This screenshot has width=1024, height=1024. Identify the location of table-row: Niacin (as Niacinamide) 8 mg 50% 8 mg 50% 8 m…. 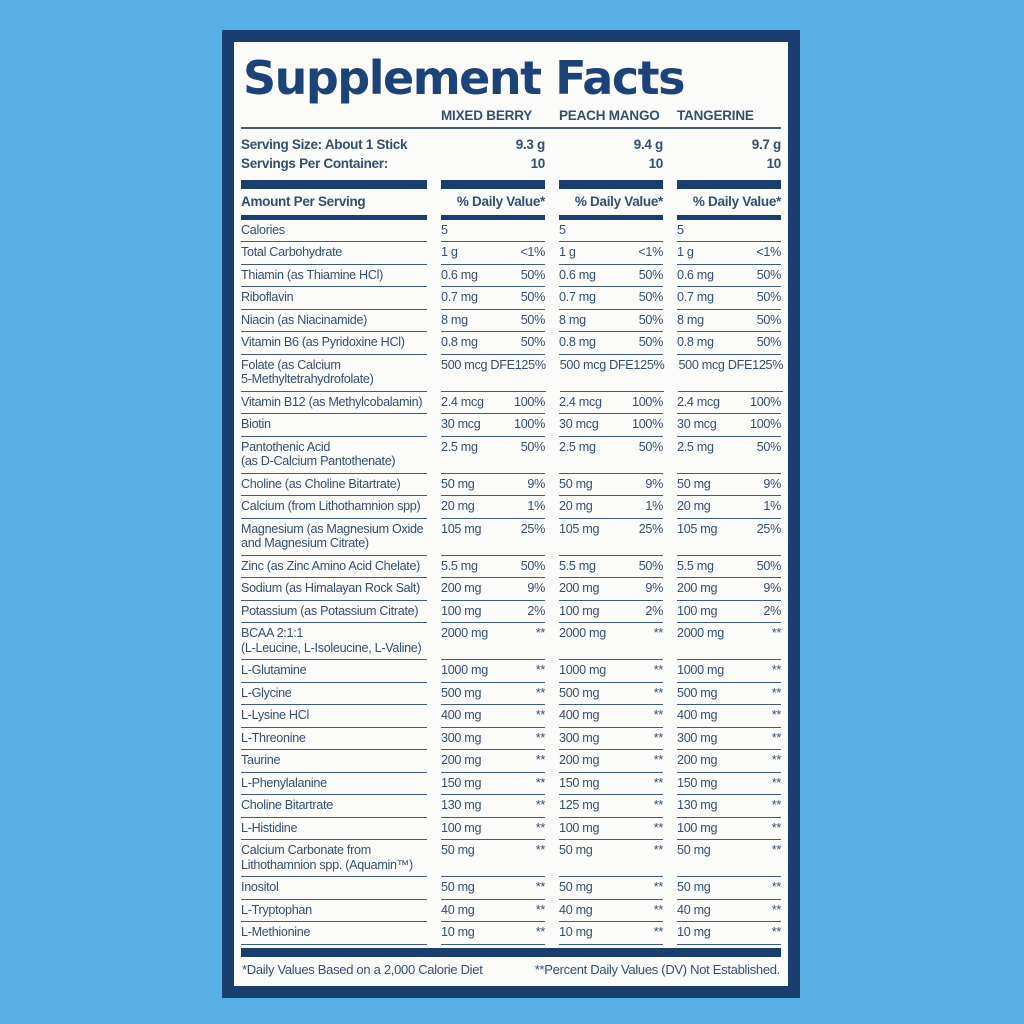
(511, 321).